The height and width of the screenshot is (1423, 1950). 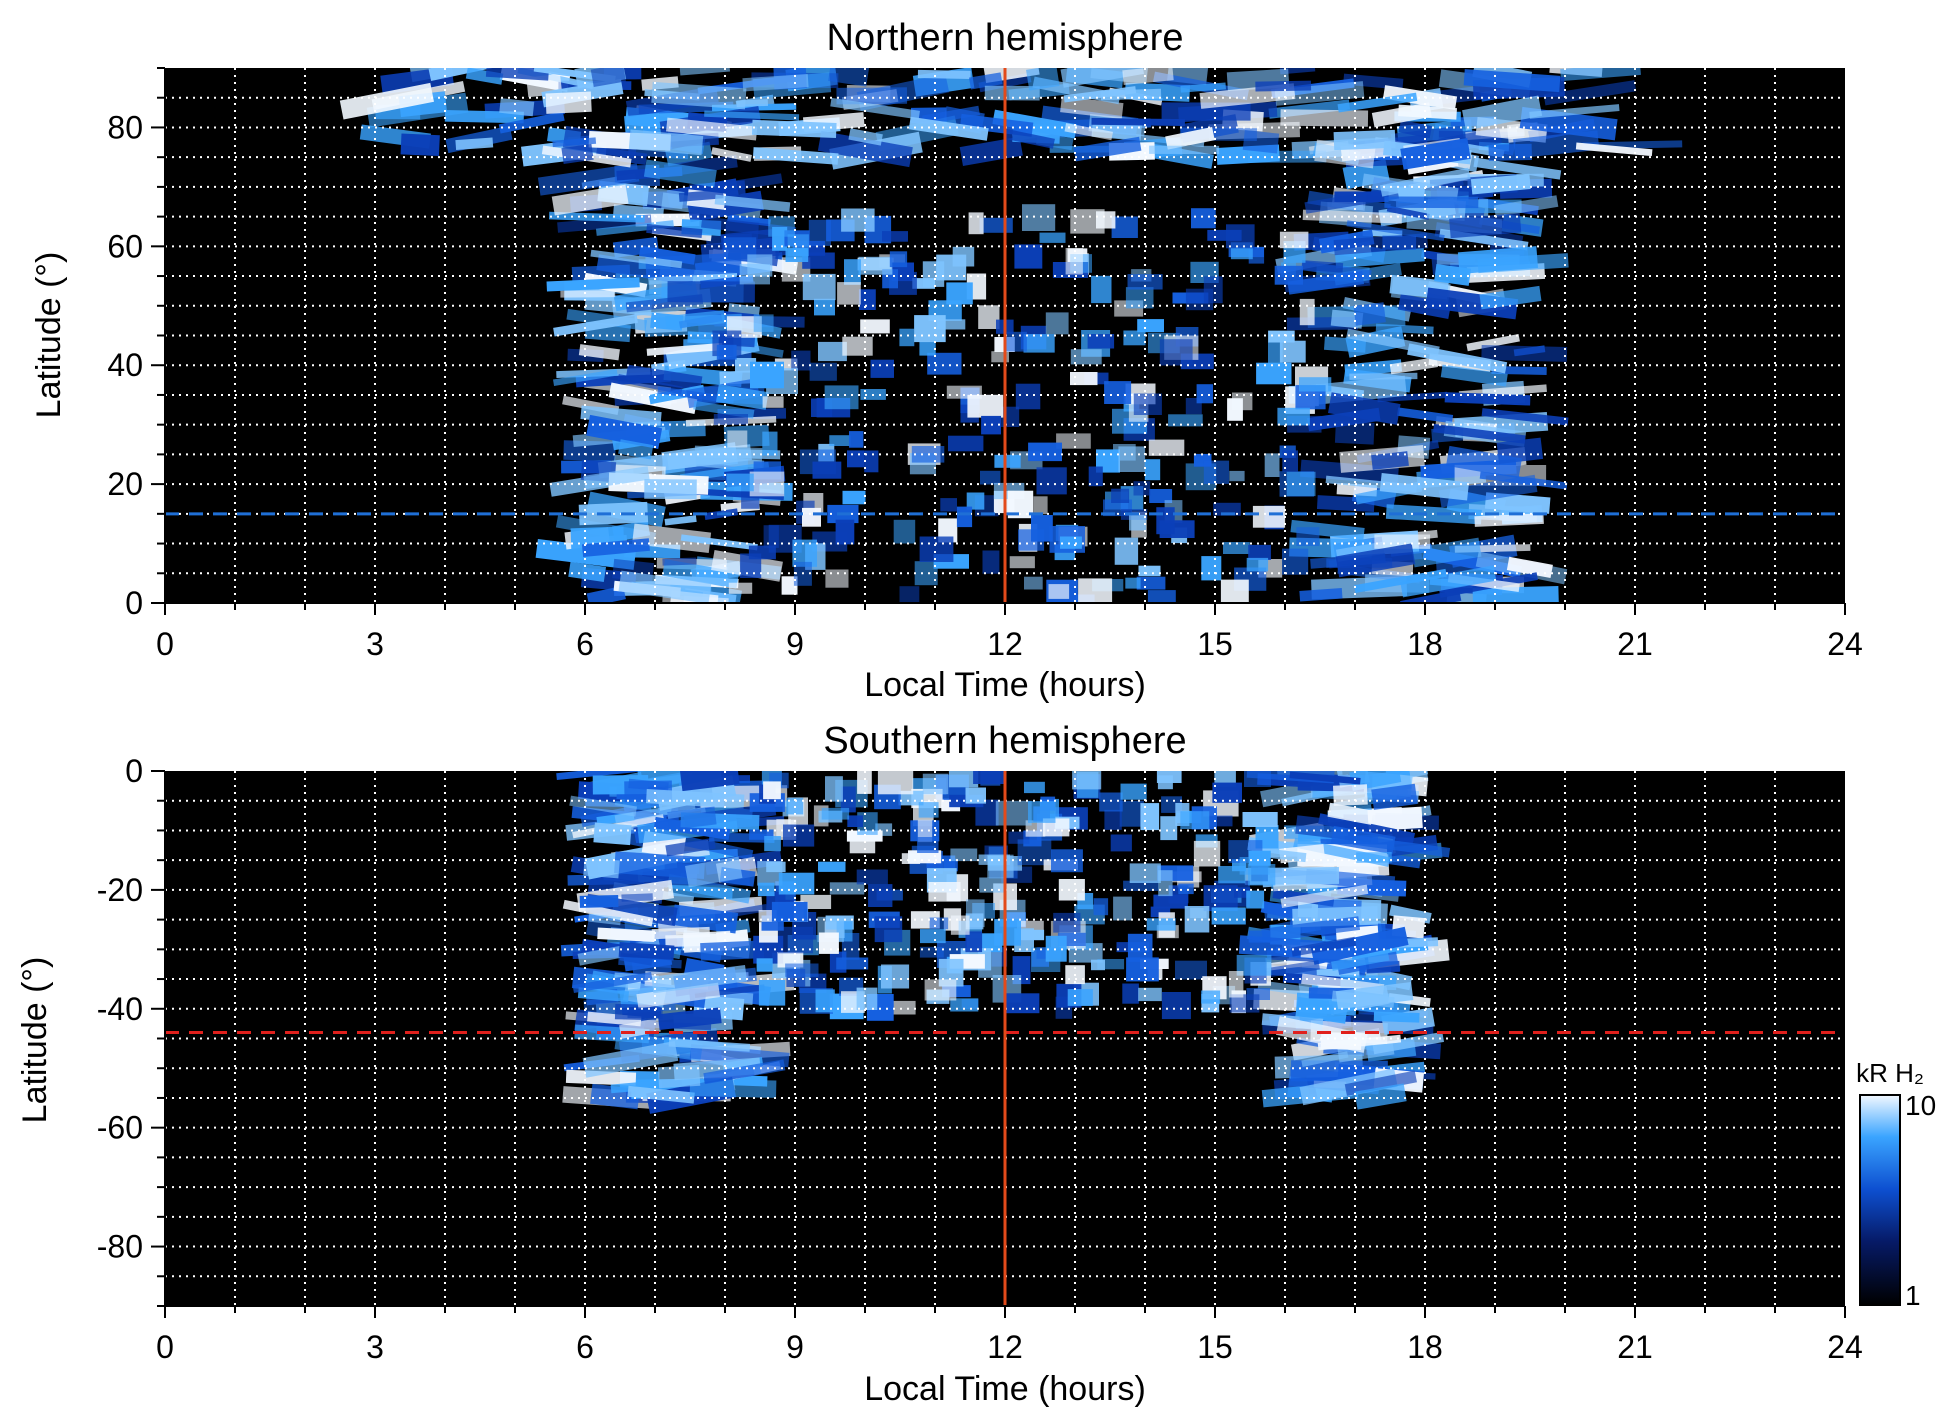 I want to click on south-x-tick-label: 18, so click(x=1425, y=1347).